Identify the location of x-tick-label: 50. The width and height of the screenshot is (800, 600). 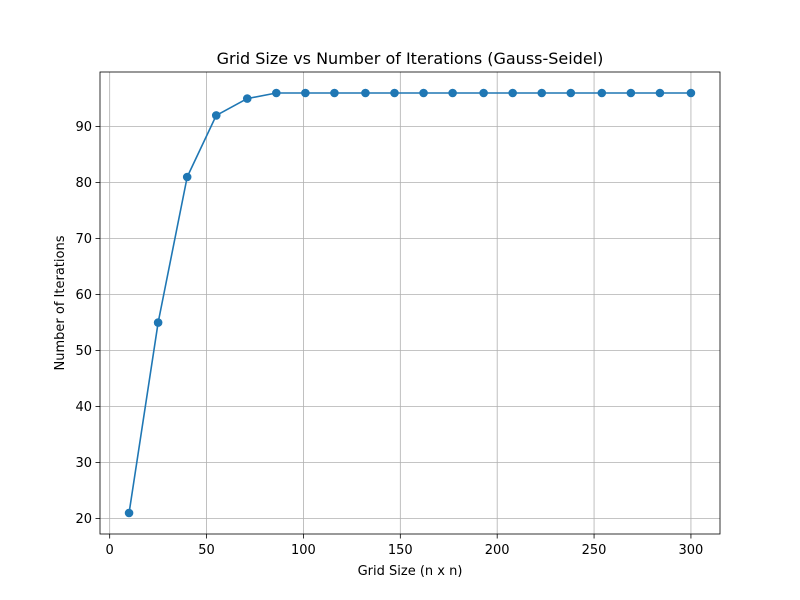
(206, 550).